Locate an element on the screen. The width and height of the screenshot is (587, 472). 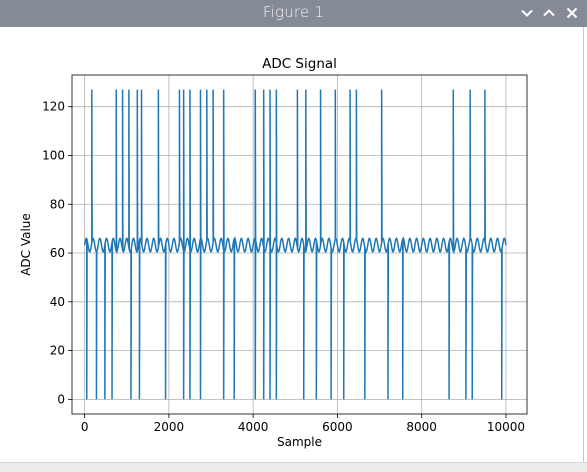
window-title: Figure 1 is located at coordinates (293, 12).